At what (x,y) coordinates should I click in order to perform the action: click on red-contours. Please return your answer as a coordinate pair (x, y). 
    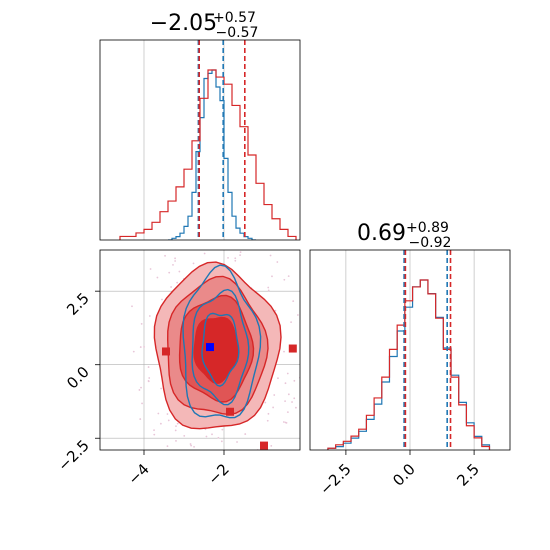
    Looking at the image, I should click on (217, 345).